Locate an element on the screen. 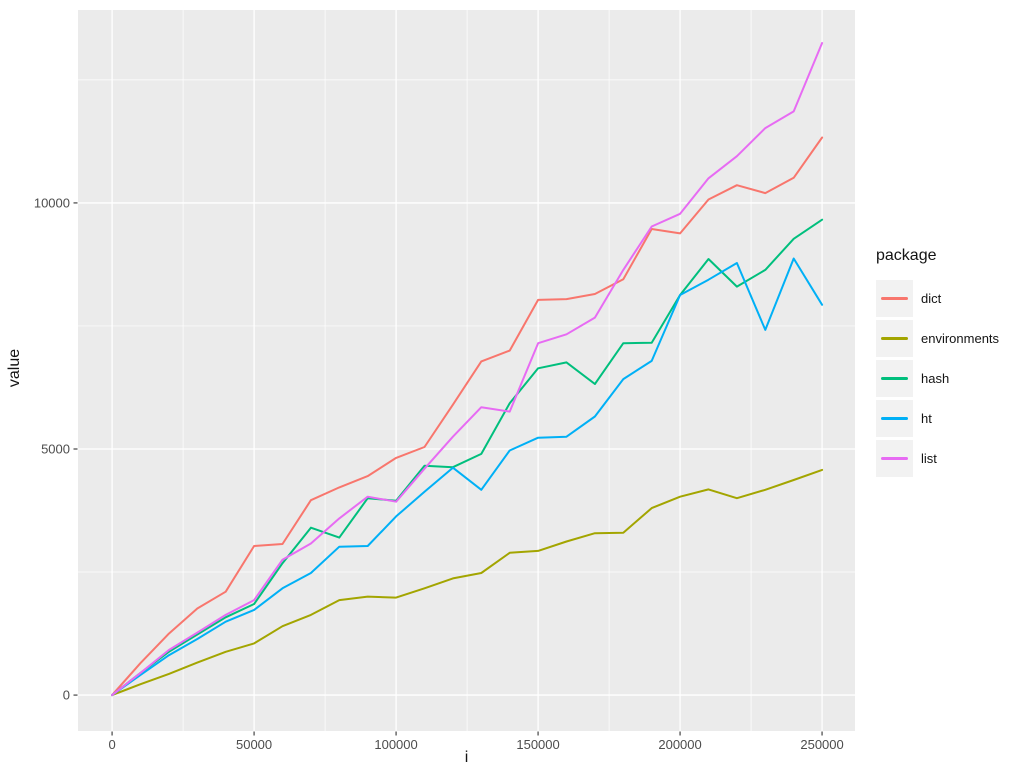  y-tick-label-0: 0 is located at coordinates (66, 695).